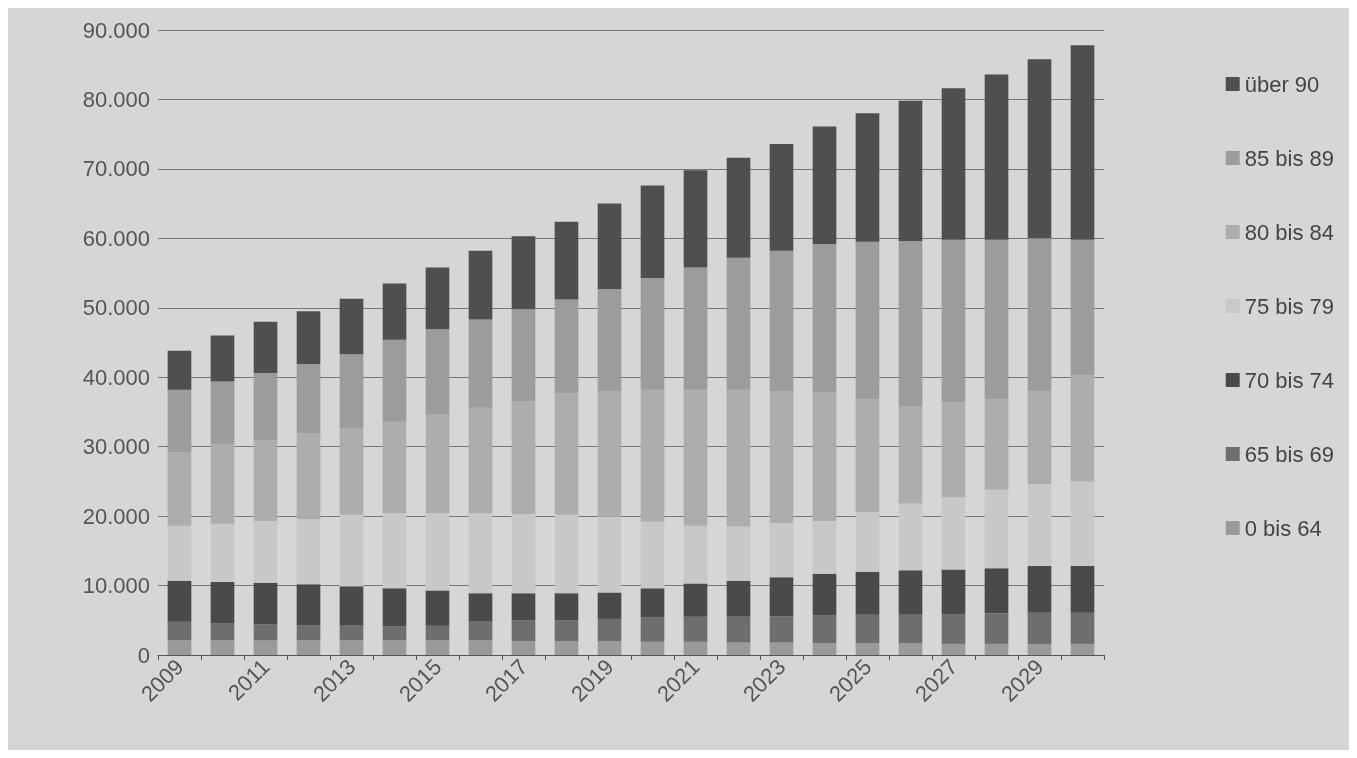  I want to click on legend-label: 0 bis 64, so click(1283, 528).